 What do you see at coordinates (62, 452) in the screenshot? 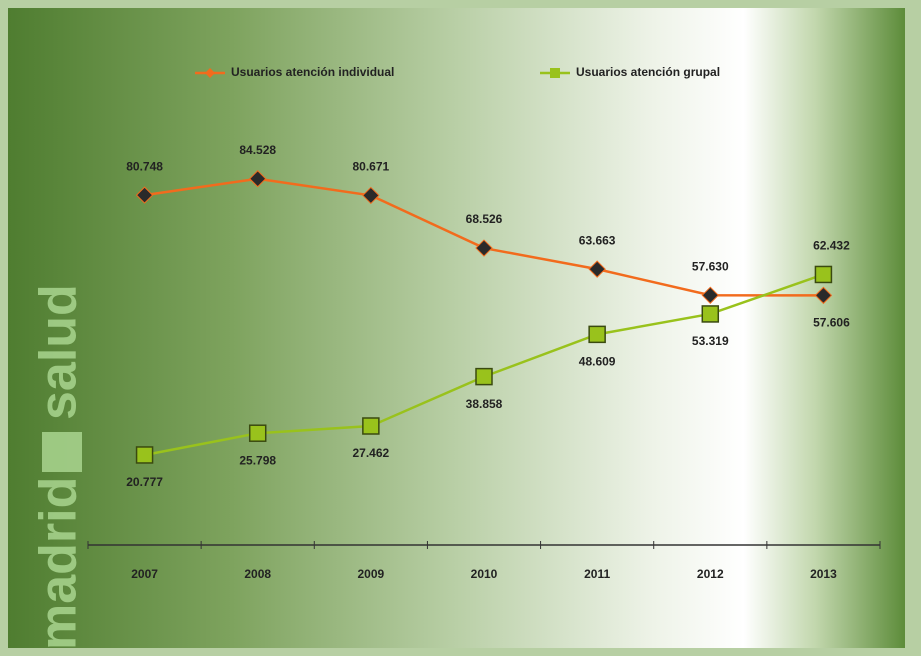
I see `logo` at bounding box center [62, 452].